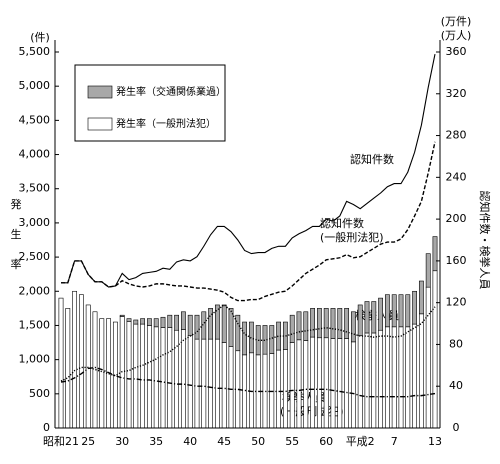  I want to click on y2-tick-label: 280, so click(456, 135).